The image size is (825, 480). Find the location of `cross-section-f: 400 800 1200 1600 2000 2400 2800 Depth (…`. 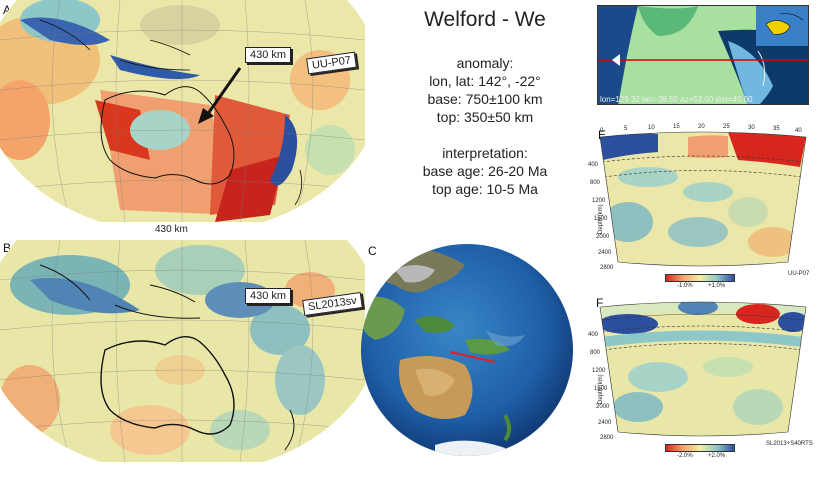

cross-section-f: 400 800 1200 1600 2000 2400 2800 Depth (… is located at coordinates (700, 367).